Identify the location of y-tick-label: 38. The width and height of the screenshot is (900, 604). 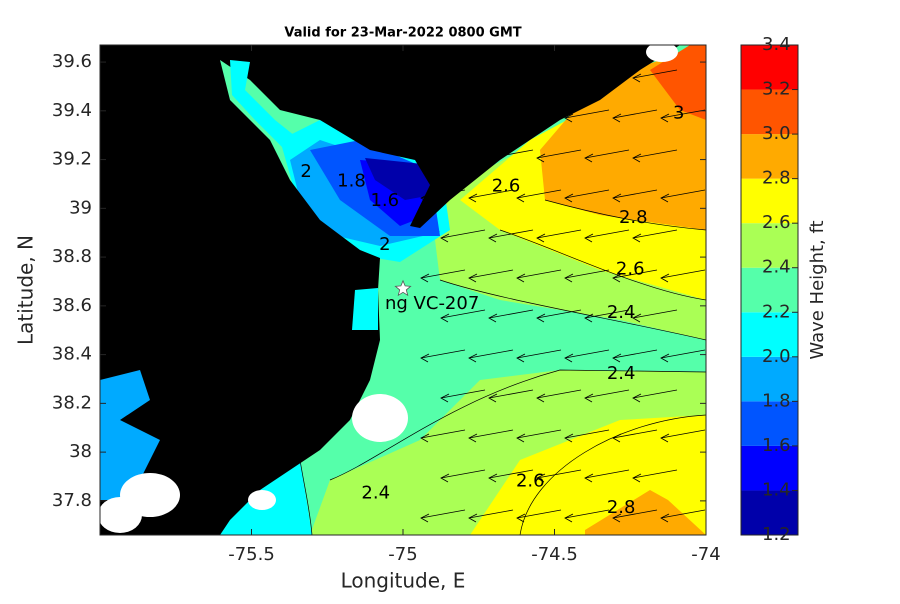
(80, 451).